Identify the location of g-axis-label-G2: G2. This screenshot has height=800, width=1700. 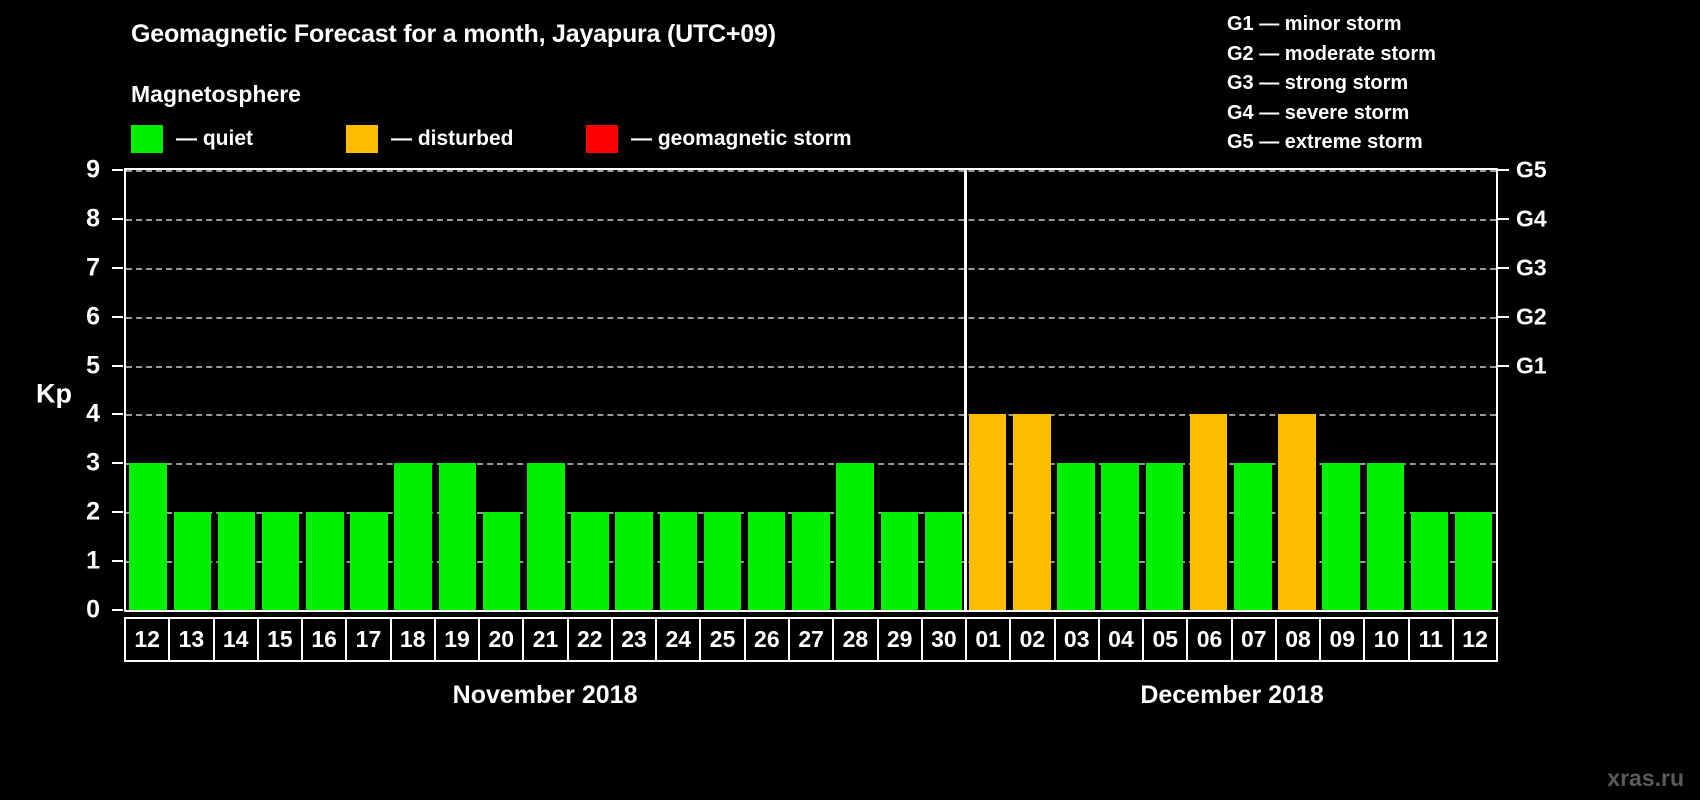
(1531, 316).